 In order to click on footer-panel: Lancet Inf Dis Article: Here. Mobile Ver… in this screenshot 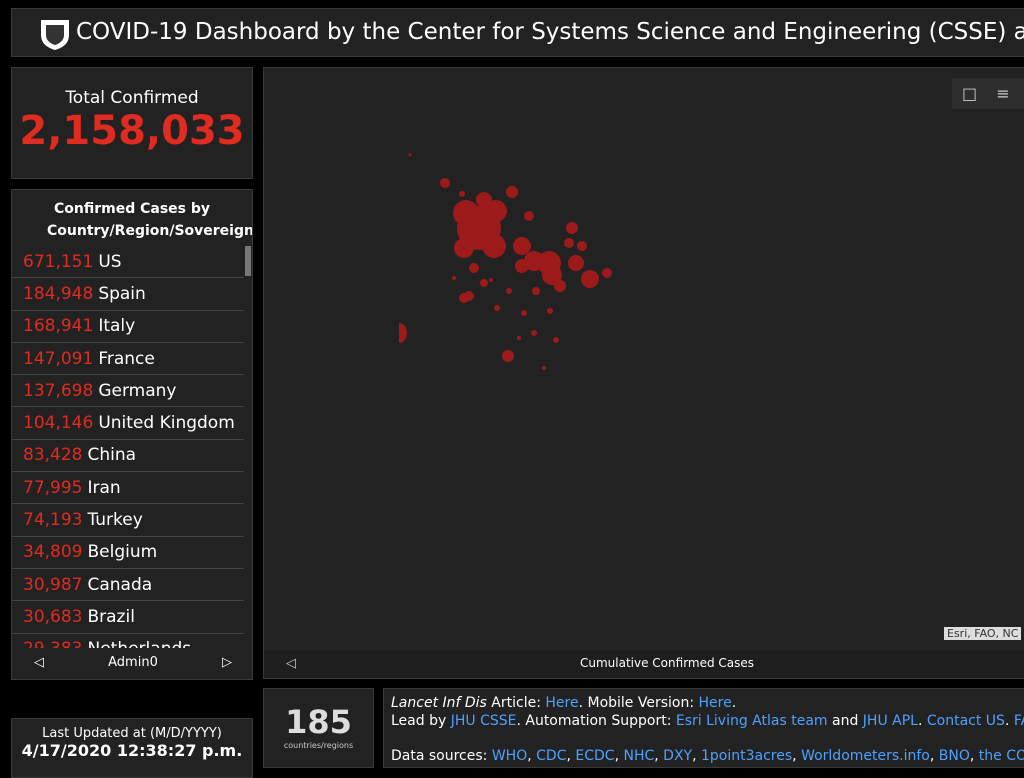, I will do `click(703, 728)`.